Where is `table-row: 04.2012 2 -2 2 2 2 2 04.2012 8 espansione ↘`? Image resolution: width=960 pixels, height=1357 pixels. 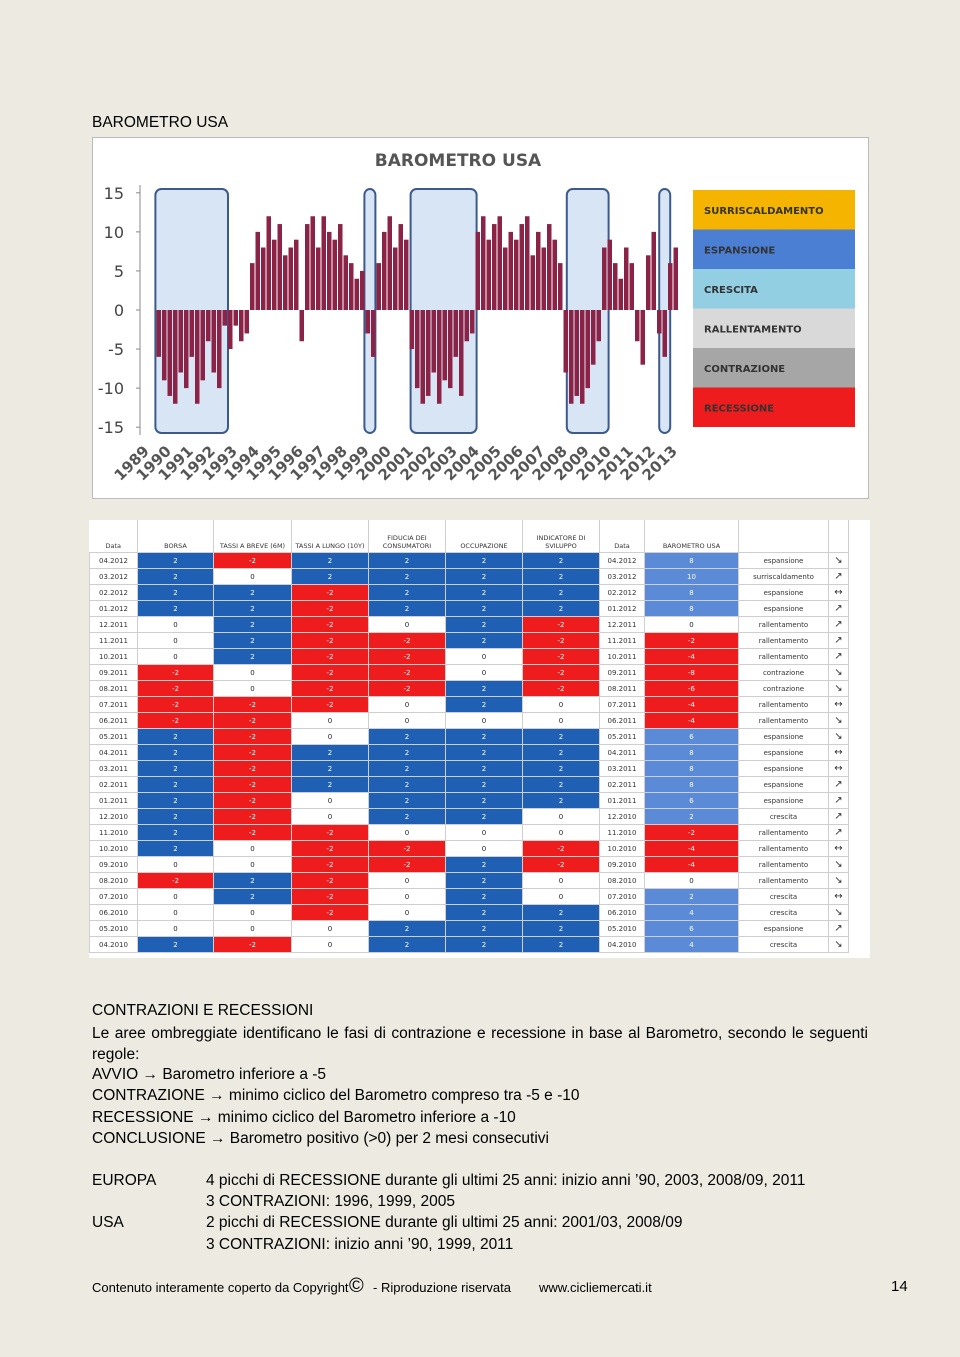
table-row: 04.2012 2 -2 2 2 2 2 04.2012 8 espansione ↘ is located at coordinates (469, 560).